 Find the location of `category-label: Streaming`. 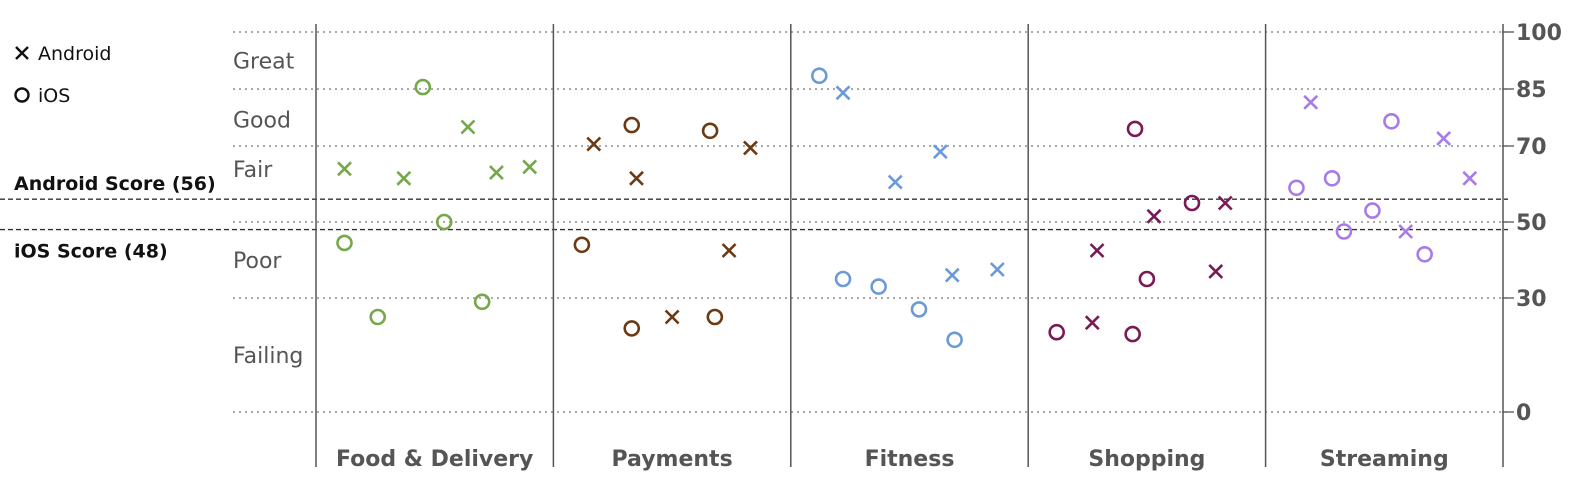

category-label: Streaming is located at coordinates (1384, 459).